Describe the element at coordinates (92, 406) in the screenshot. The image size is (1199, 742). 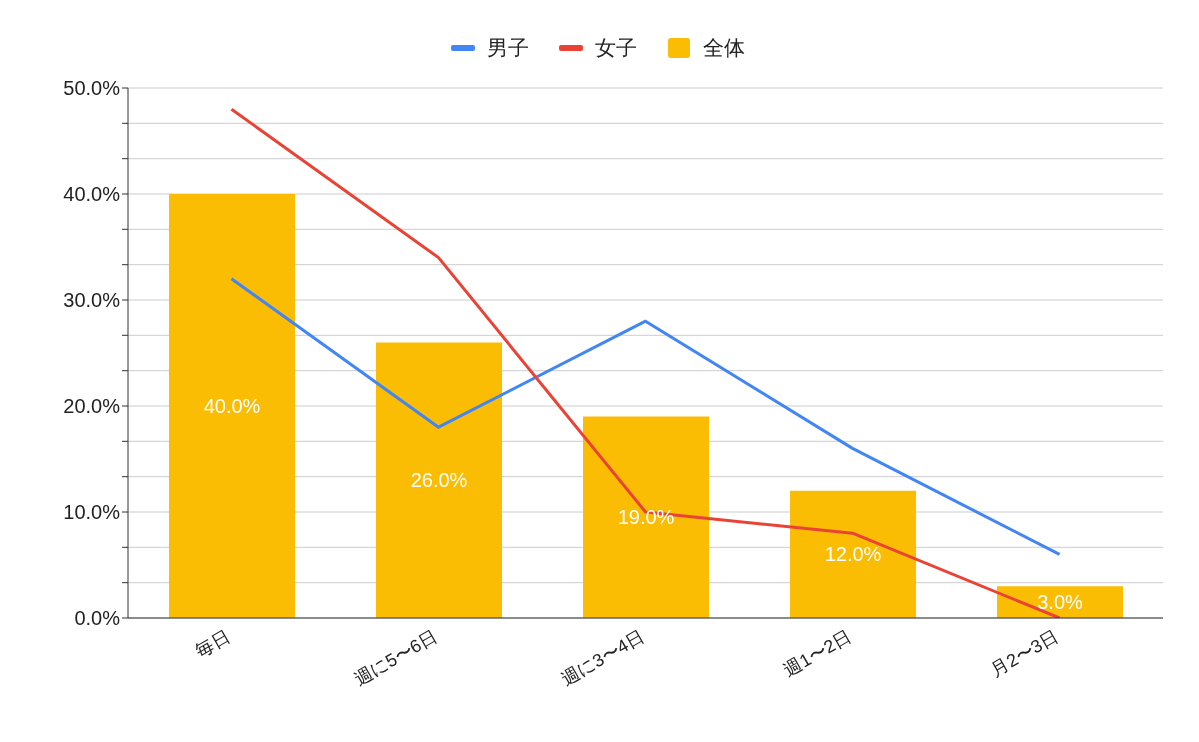
I see `y-tick-label: 20.0%` at that location.